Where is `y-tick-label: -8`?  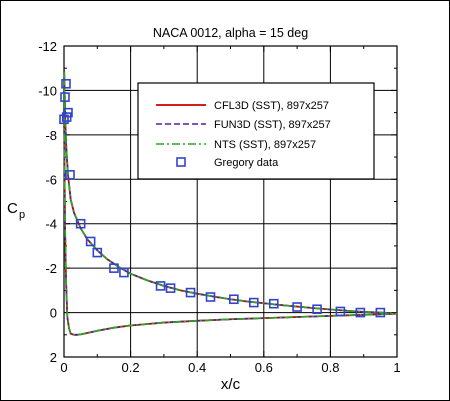
y-tick-label: -8 is located at coordinates (51, 135).